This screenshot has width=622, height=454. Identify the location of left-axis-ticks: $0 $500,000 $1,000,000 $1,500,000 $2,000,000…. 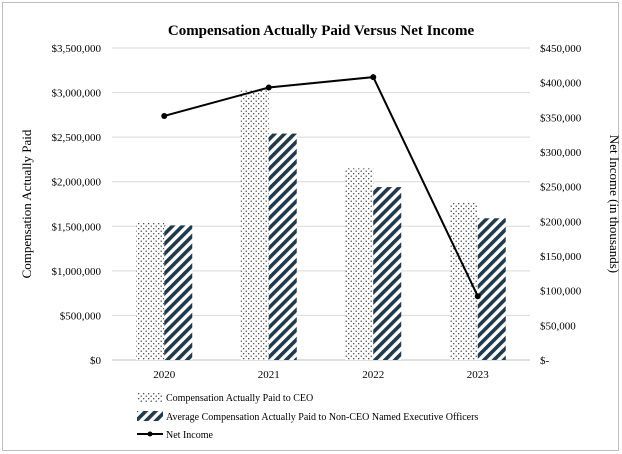
(77, 205).